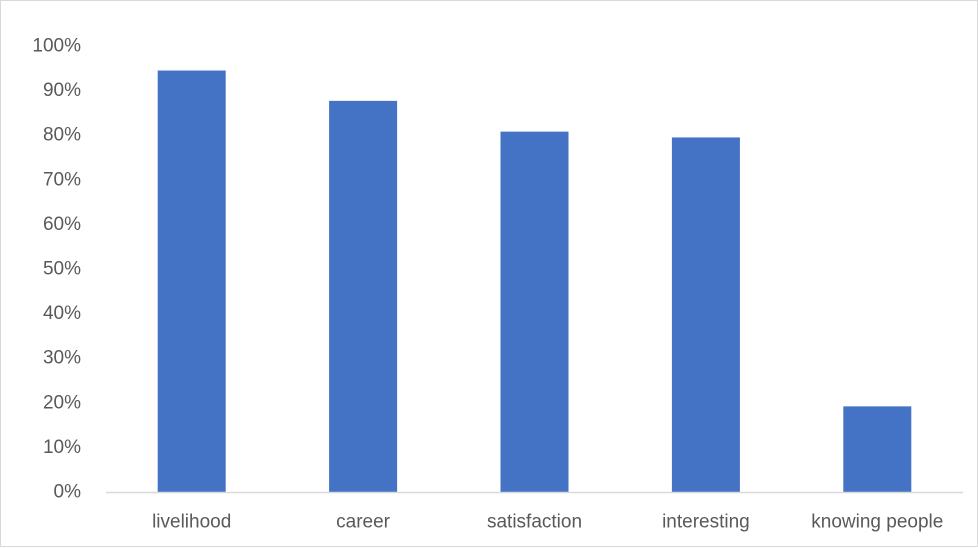  What do you see at coordinates (62, 447) in the screenshot?
I see `y-tick-label: 10%` at bounding box center [62, 447].